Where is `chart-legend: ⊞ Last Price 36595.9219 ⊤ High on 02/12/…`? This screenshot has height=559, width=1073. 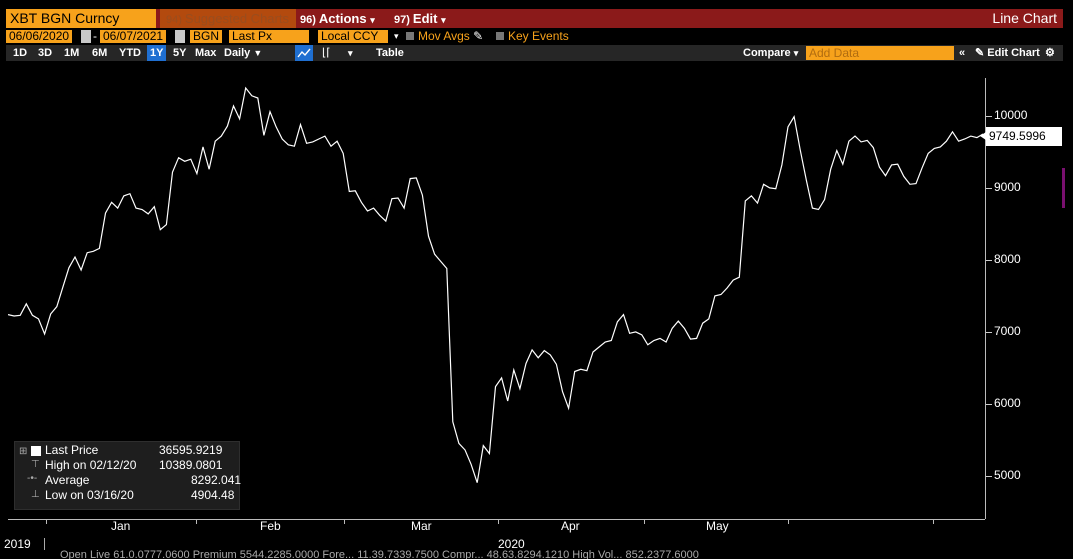 chart-legend: ⊞ Last Price 36595.9219 ⊤ High on 02/12/… is located at coordinates (127, 475).